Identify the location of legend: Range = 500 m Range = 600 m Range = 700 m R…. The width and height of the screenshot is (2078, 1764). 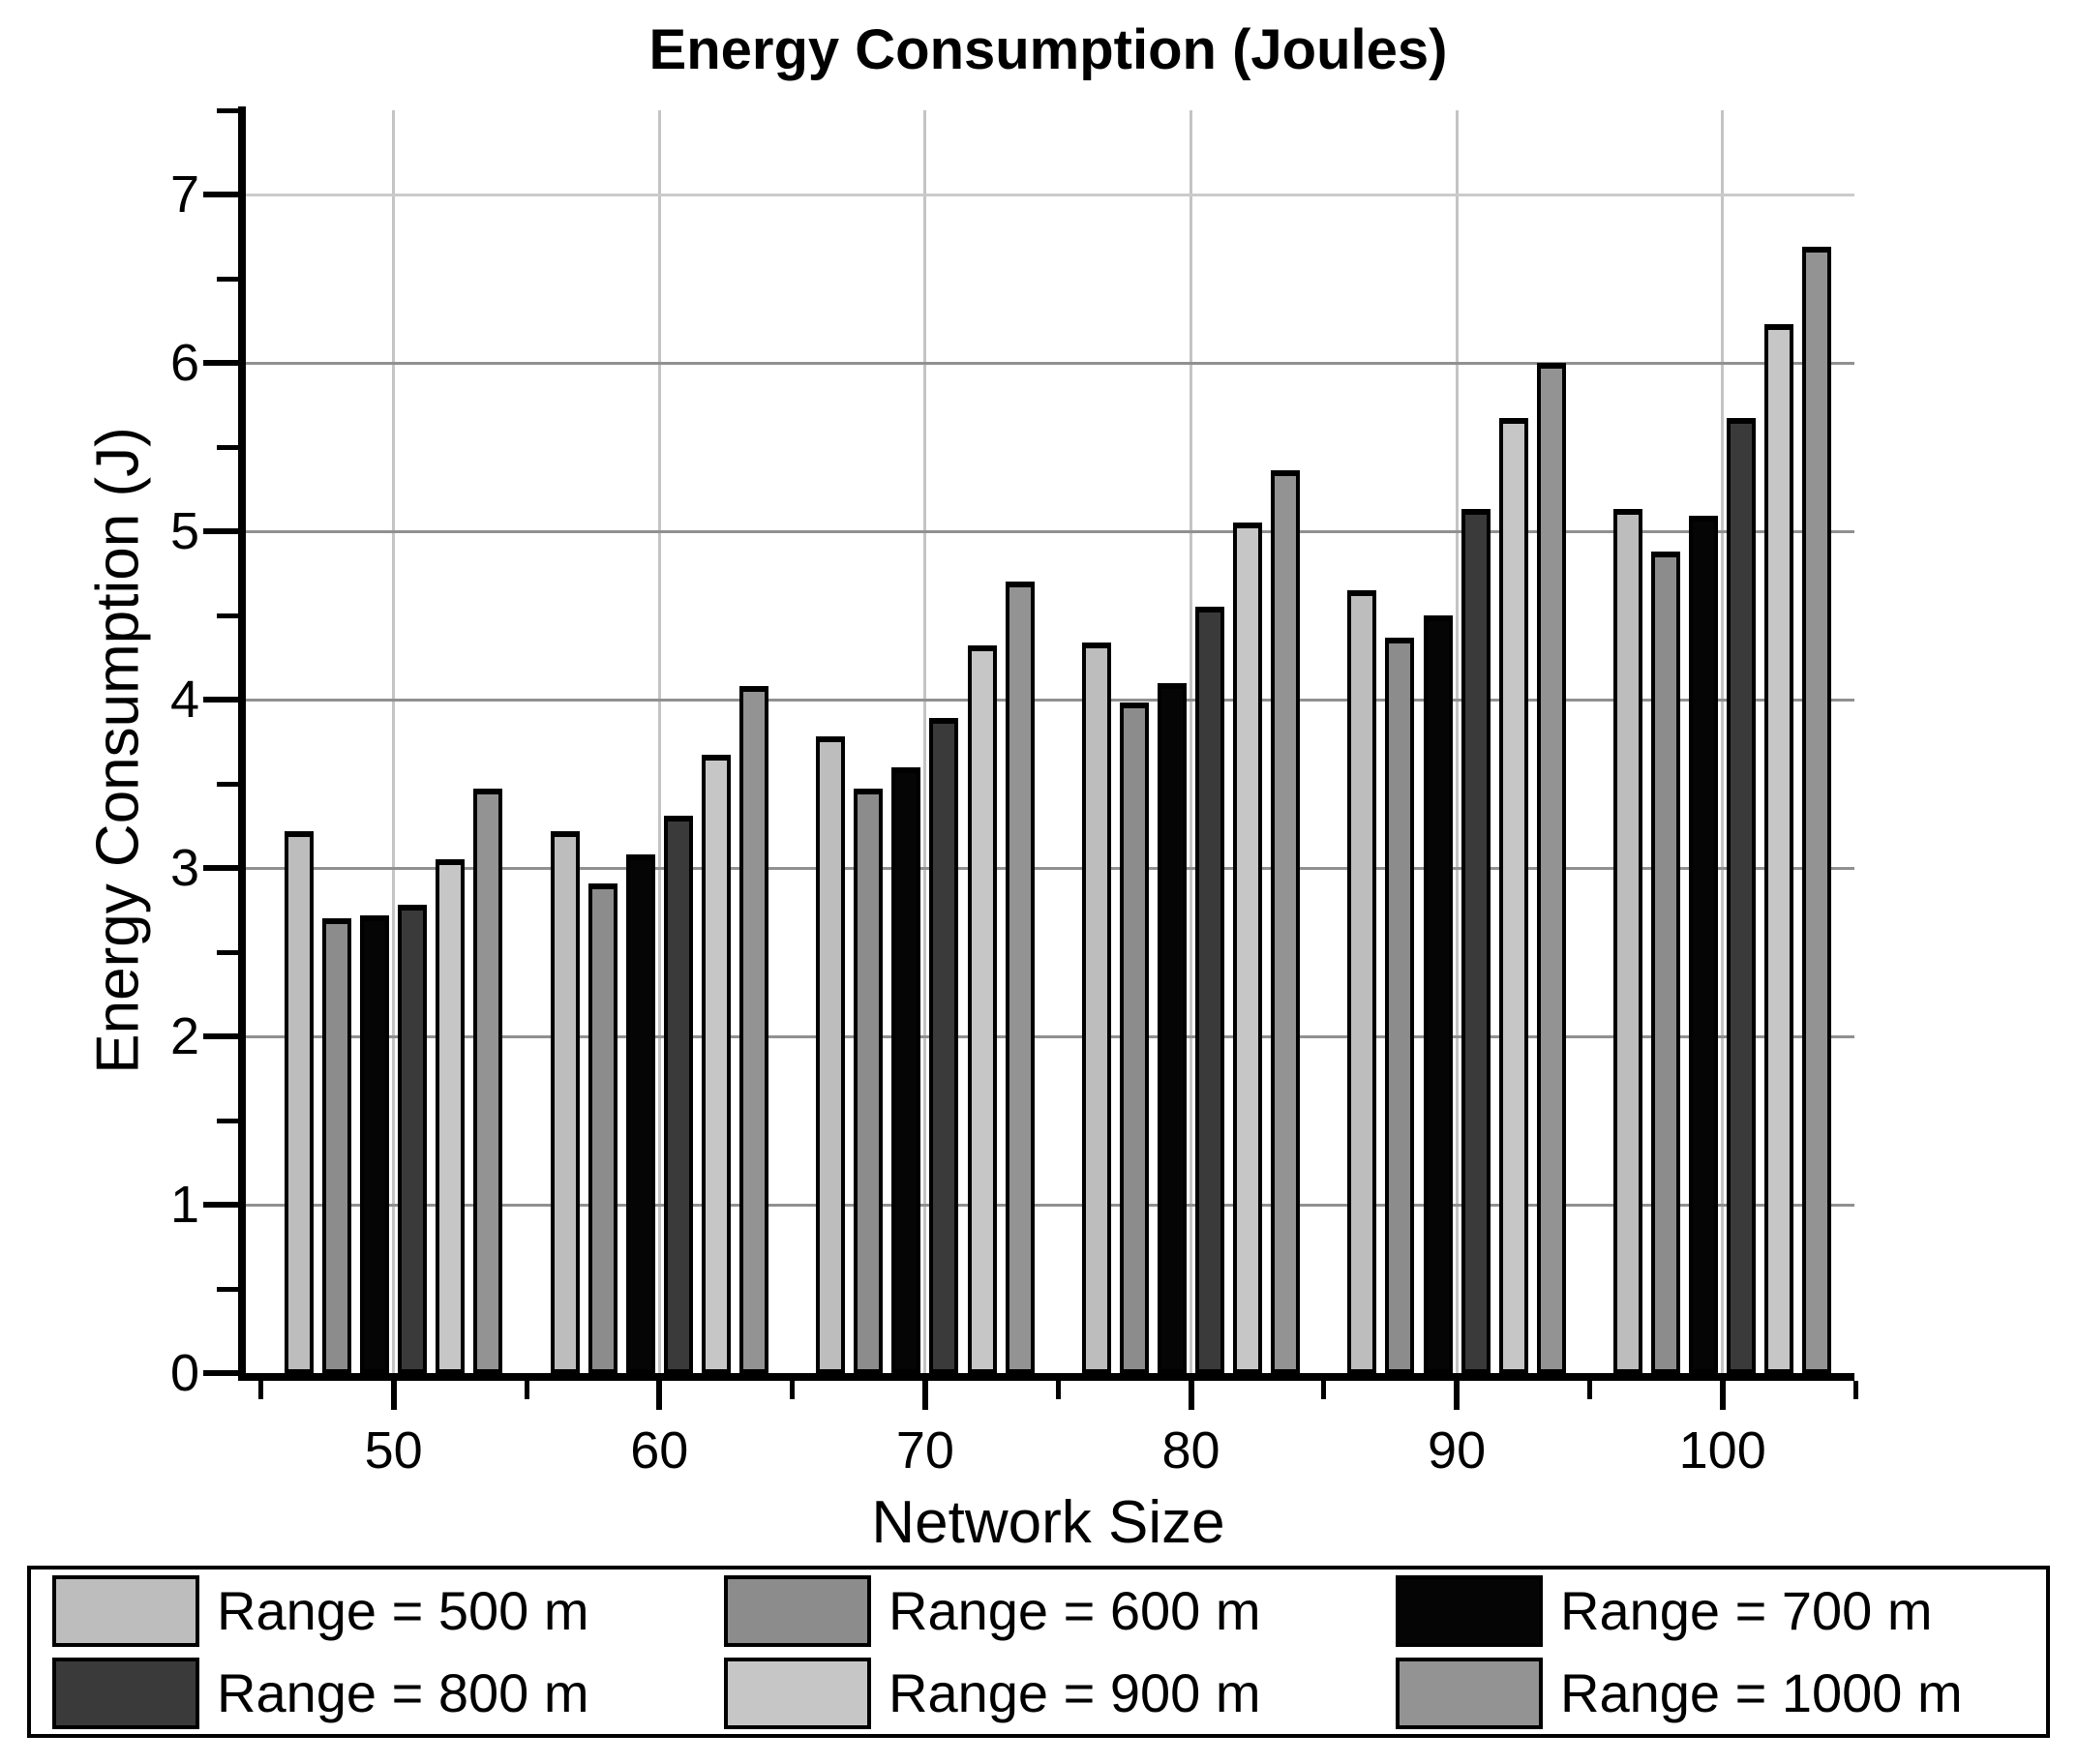
(1038, 1652).